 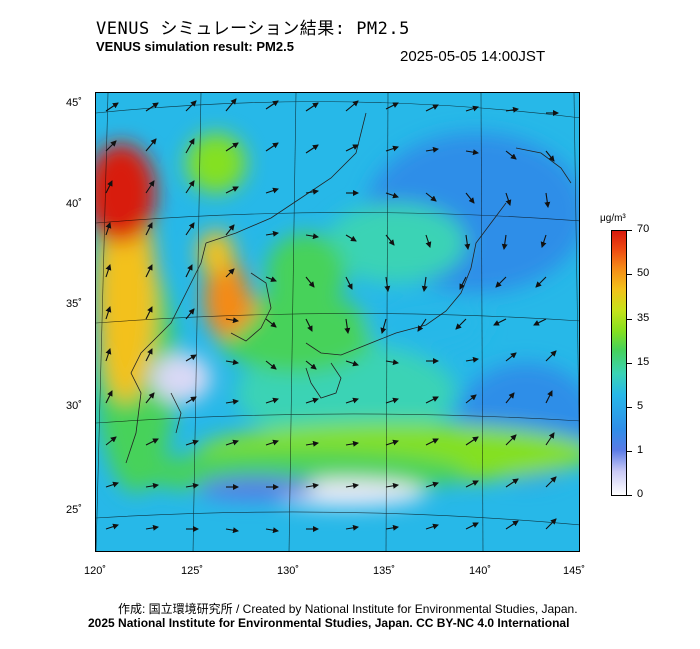 What do you see at coordinates (574, 571) in the screenshot?
I see `lon-tick-145: 145˚` at bounding box center [574, 571].